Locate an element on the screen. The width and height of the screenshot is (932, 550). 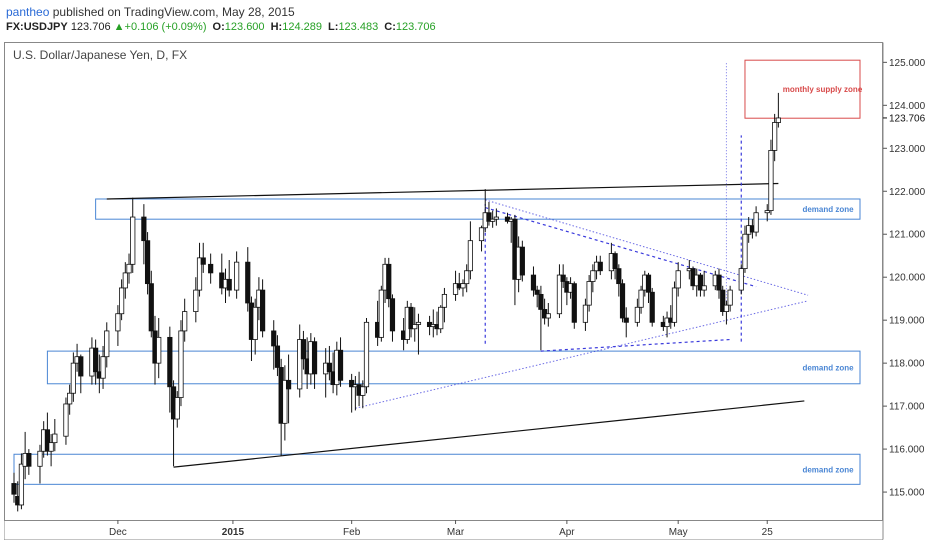
time-ticks: Dec 2015 Feb Mar Apr May 25 is located at coordinates (441, 529).